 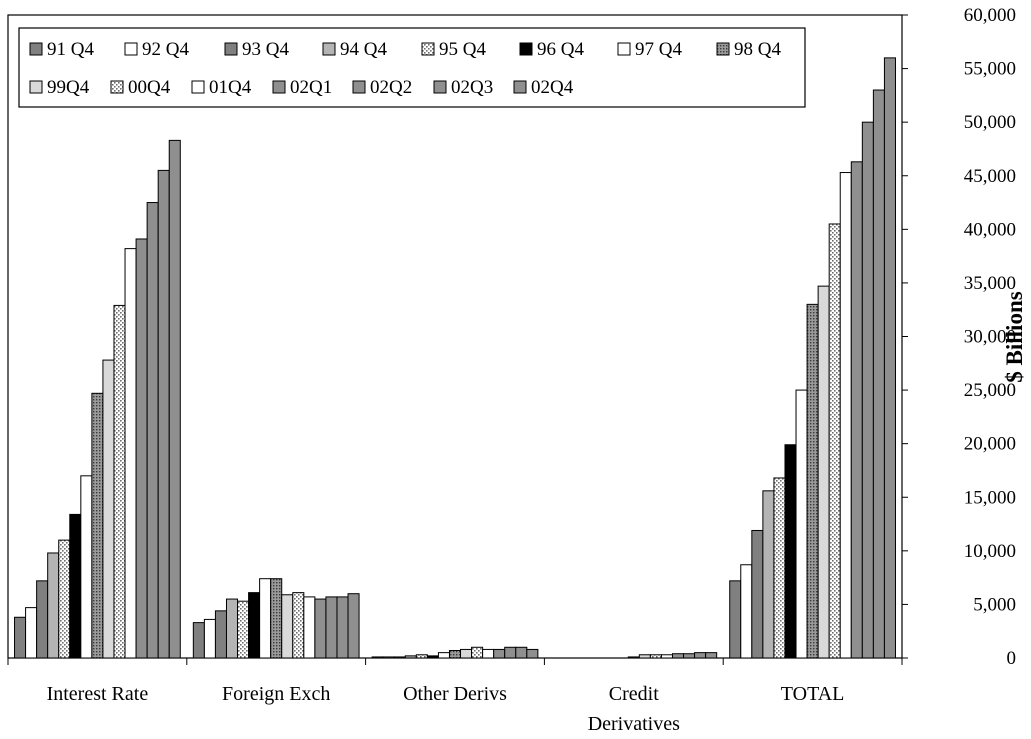 What do you see at coordinates (990, 15) in the screenshot?
I see `y-tick-label: 60,000` at bounding box center [990, 15].